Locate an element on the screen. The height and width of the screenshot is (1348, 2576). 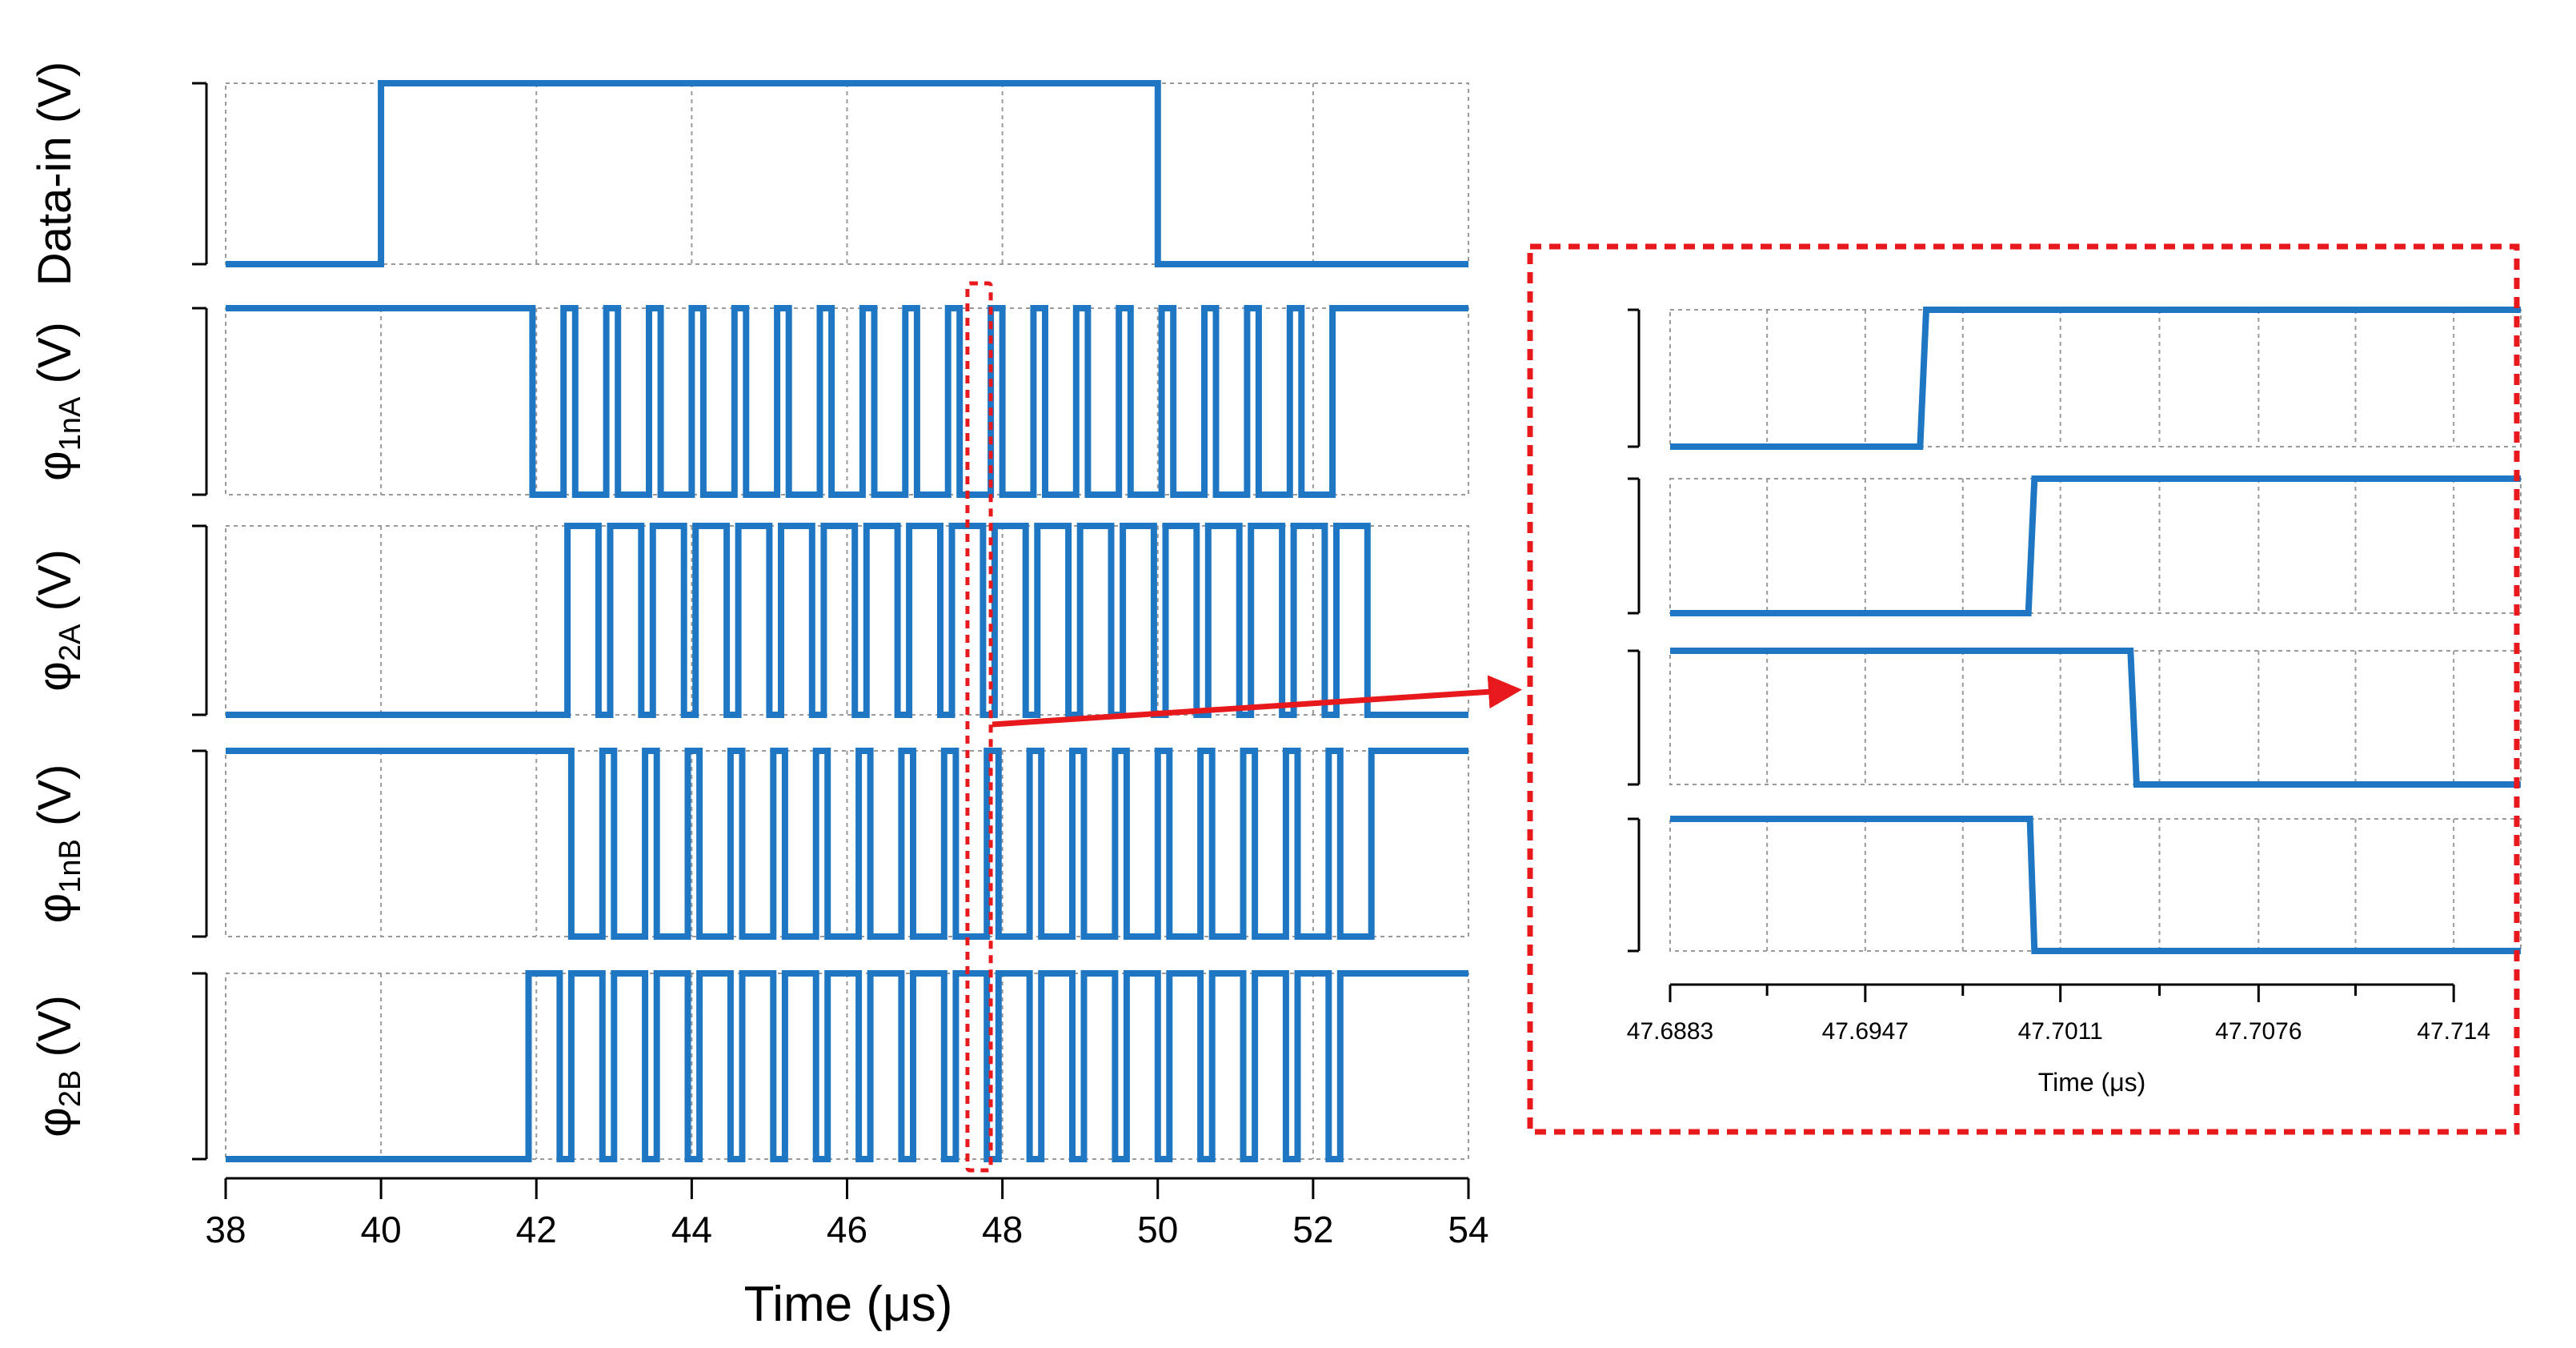
waveform-φ1nB is located at coordinates (847, 844).